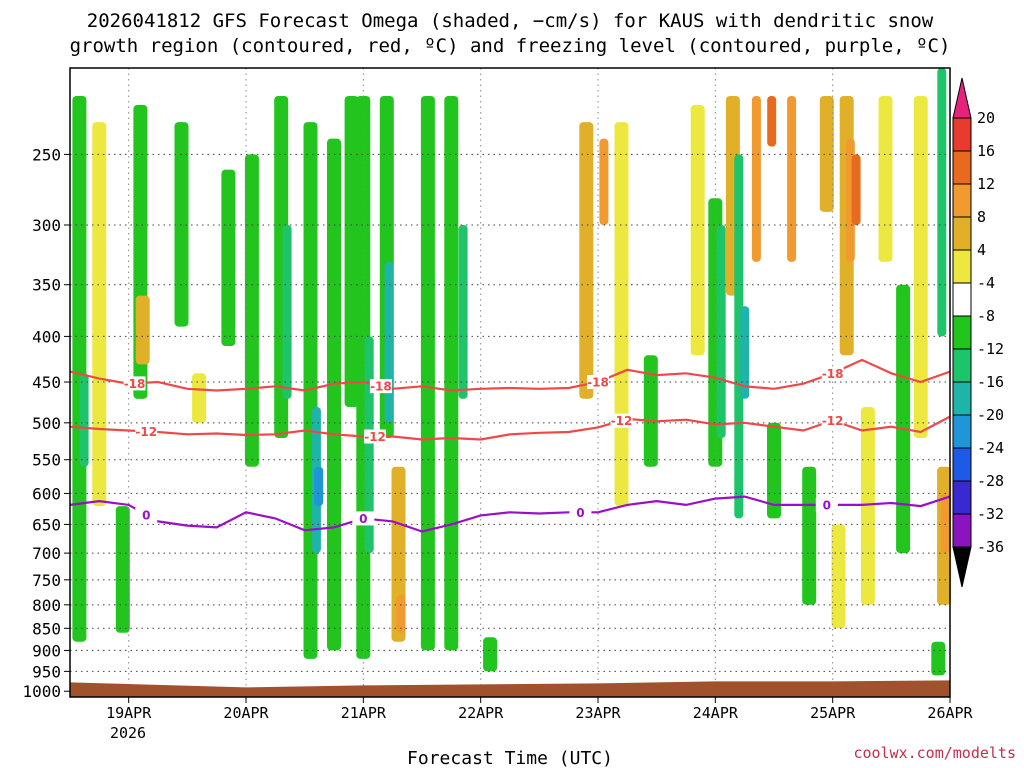 This screenshot has height=768, width=1024. I want to click on isoline-label-0-3: -18, so click(833, 374).